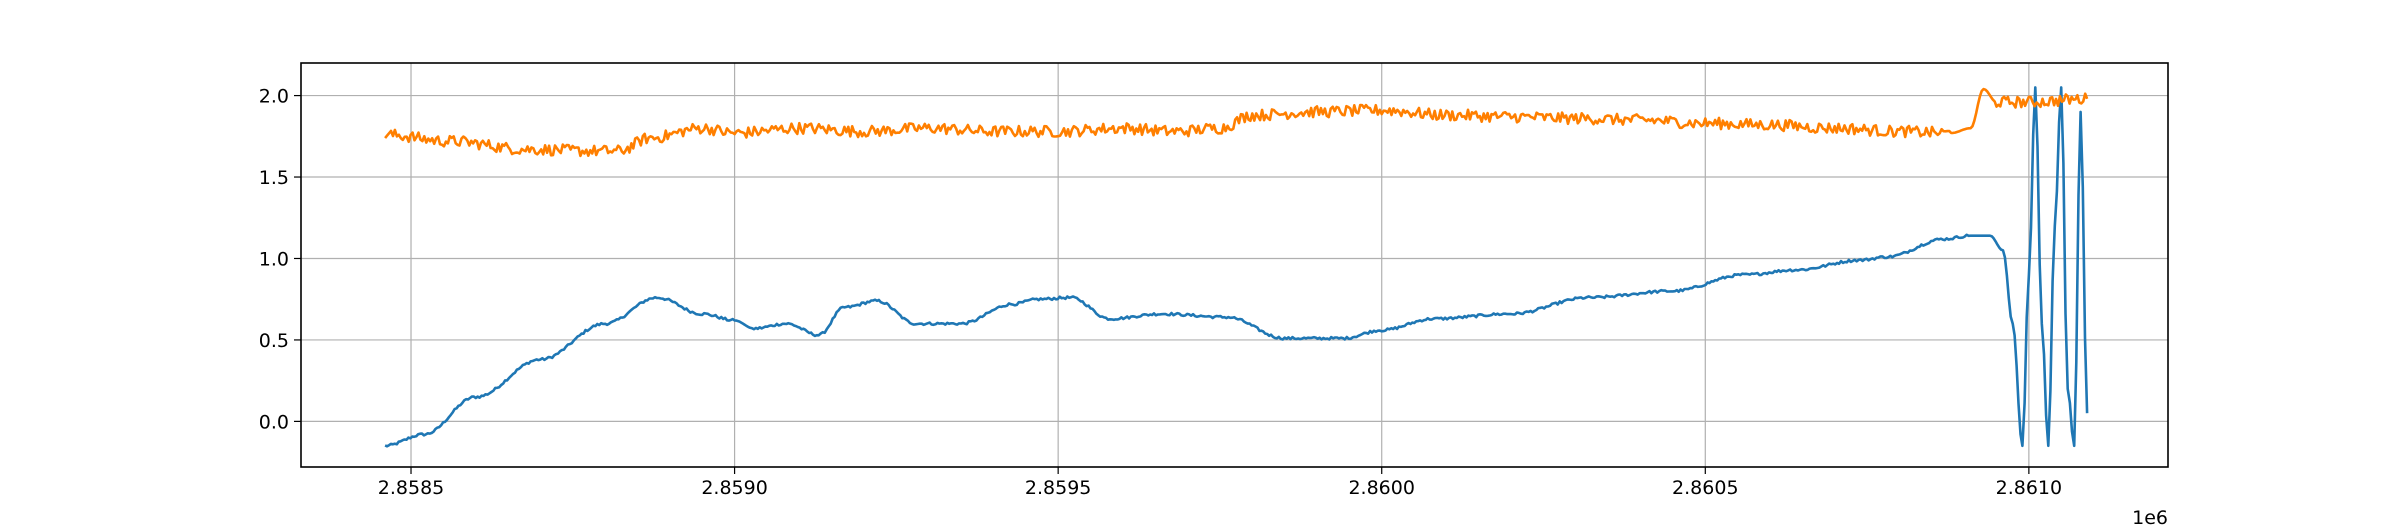 Image resolution: width=2400 pixels, height=525 pixels. What do you see at coordinates (1381, 488) in the screenshot?
I see `x-tick-label: 2.8600` at bounding box center [1381, 488].